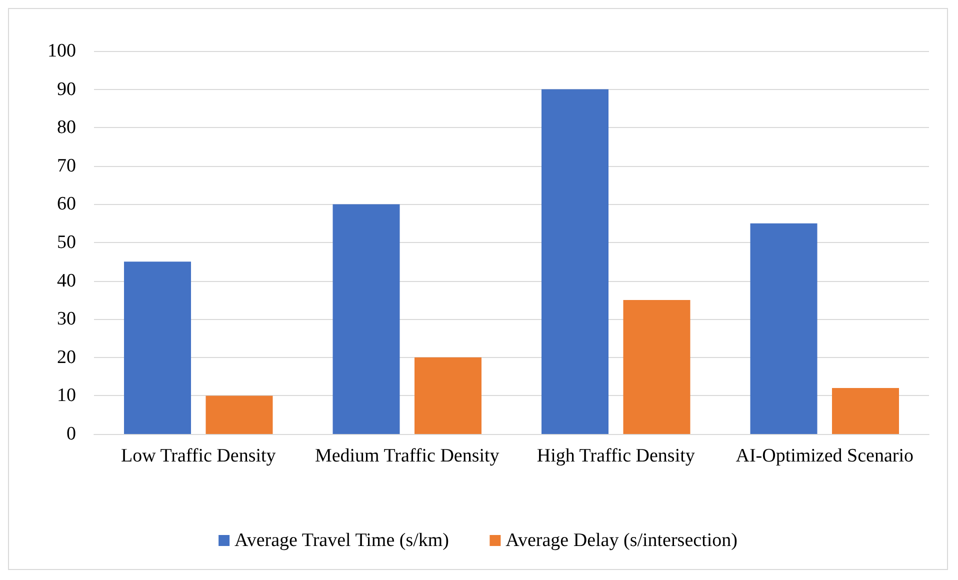  I want to click on y-tick-label: 90, so click(66, 89).